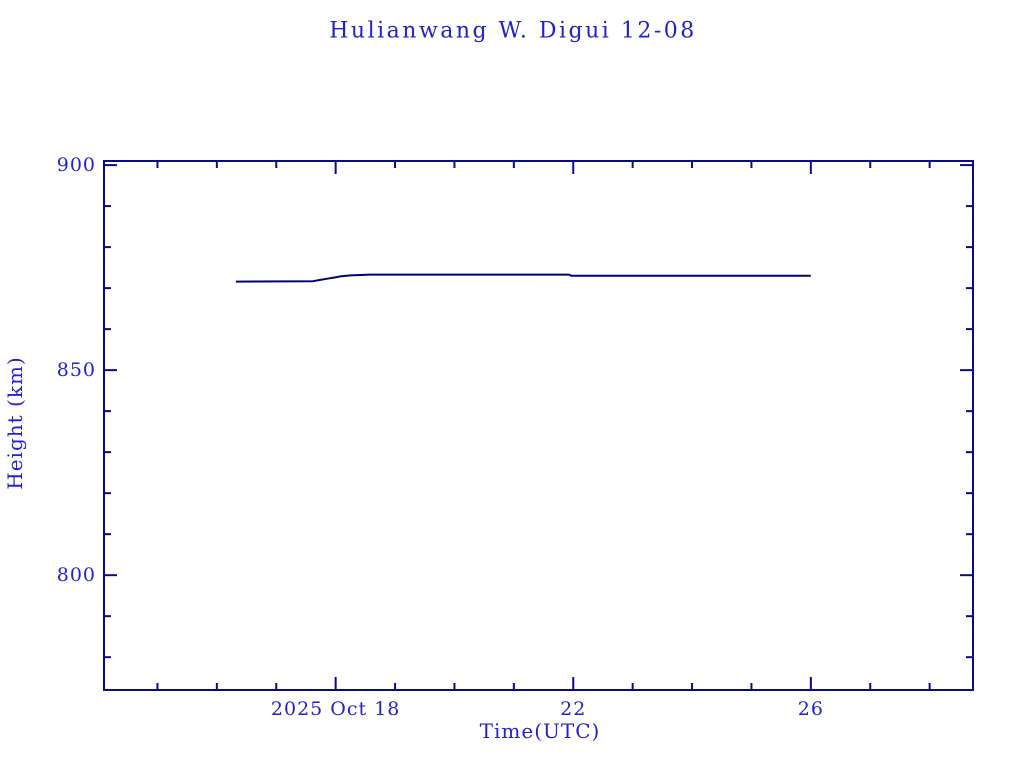 The image size is (1024, 768). I want to click on x-tick-label: 22, so click(573, 709).